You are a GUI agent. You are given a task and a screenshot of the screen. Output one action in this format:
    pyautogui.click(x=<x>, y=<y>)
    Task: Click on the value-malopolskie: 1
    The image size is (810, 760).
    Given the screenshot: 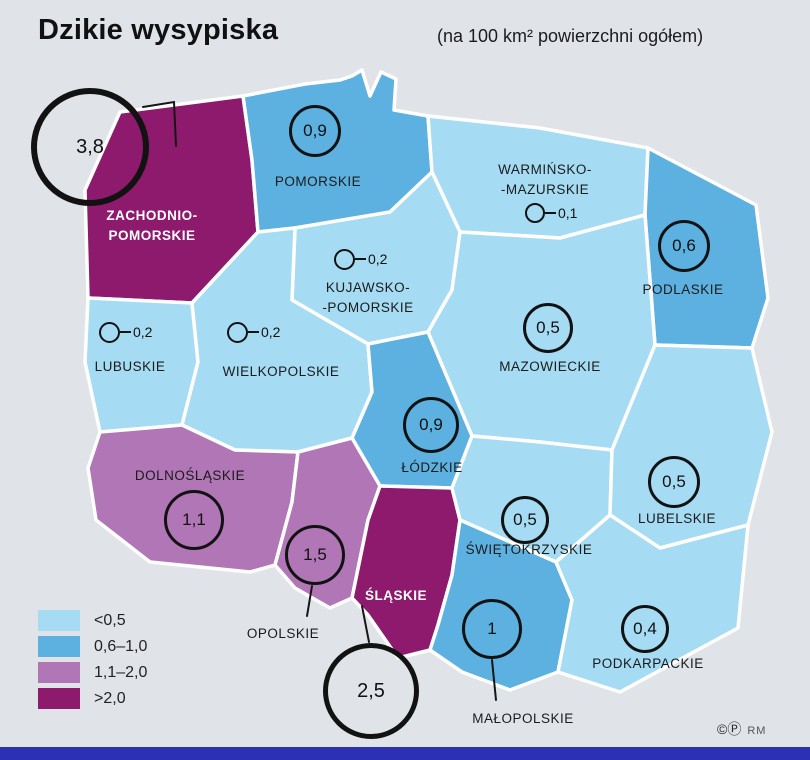 What is the action you would take?
    pyautogui.click(x=492, y=628)
    